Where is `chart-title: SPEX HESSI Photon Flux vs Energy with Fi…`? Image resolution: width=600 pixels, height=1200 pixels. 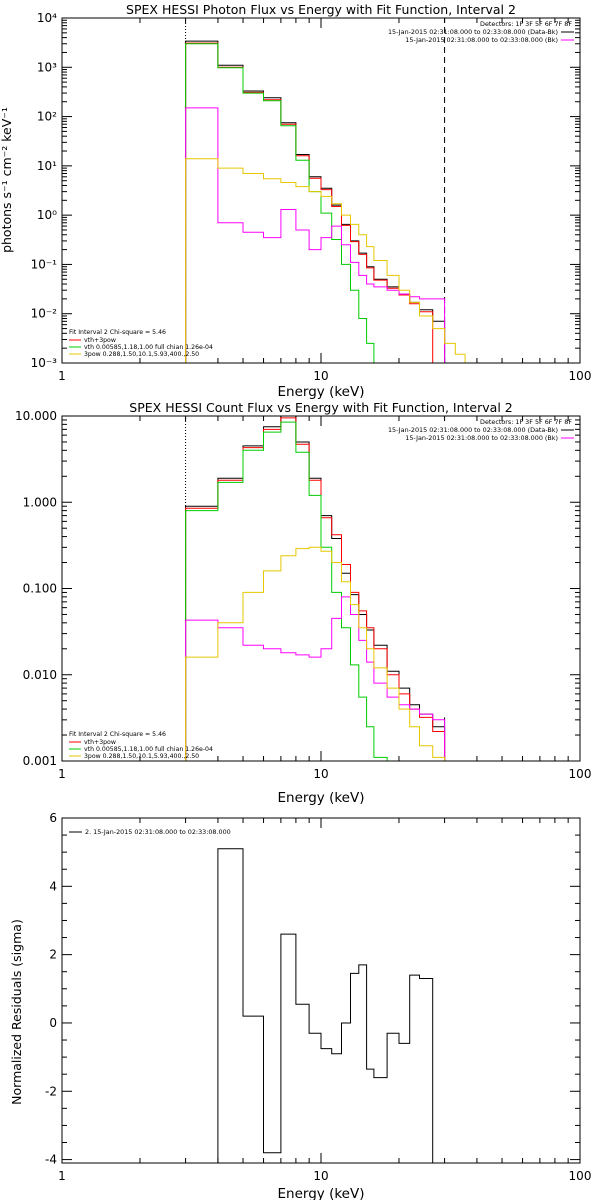 chart-title: SPEX HESSI Photon Flux vs Energy with Fi… is located at coordinates (321, 9).